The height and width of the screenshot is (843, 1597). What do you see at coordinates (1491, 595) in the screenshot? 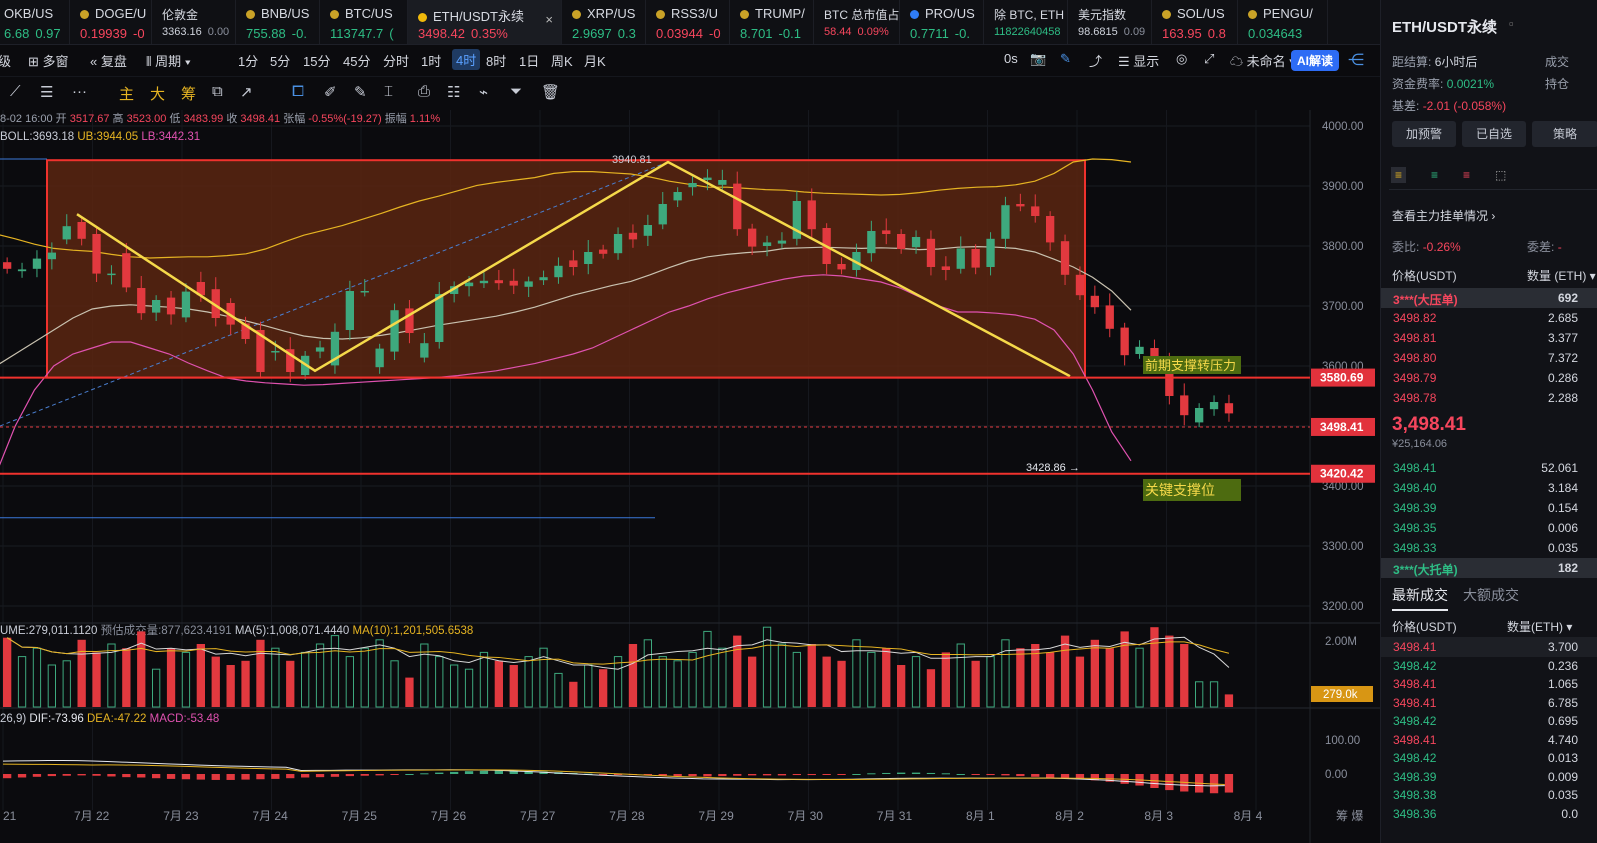
I see `tab-large-trades: 大额成交` at bounding box center [1491, 595].